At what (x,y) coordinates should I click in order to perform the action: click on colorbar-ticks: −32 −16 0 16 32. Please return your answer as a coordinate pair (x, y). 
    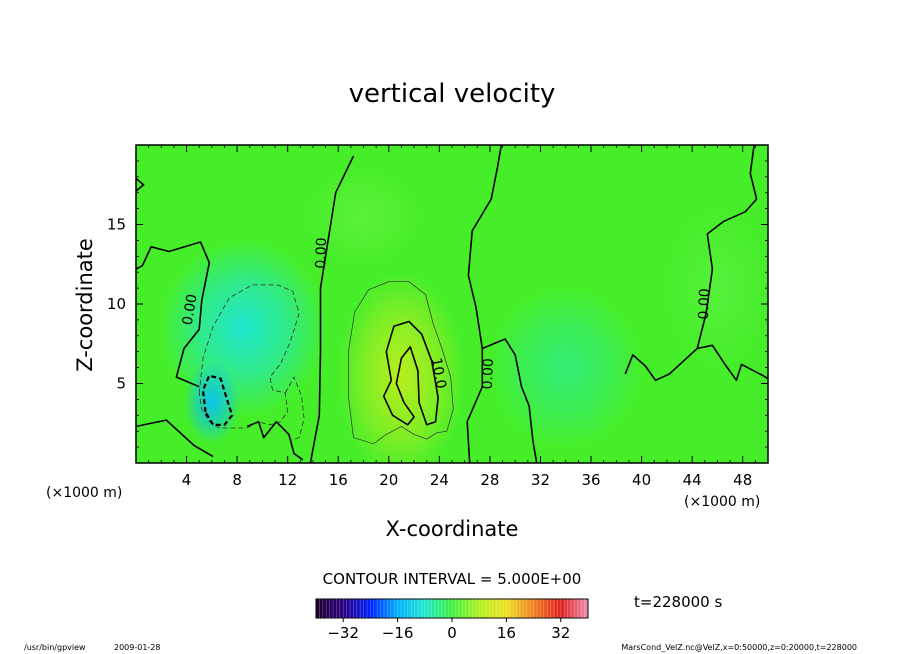
    Looking at the image, I should click on (448, 630).